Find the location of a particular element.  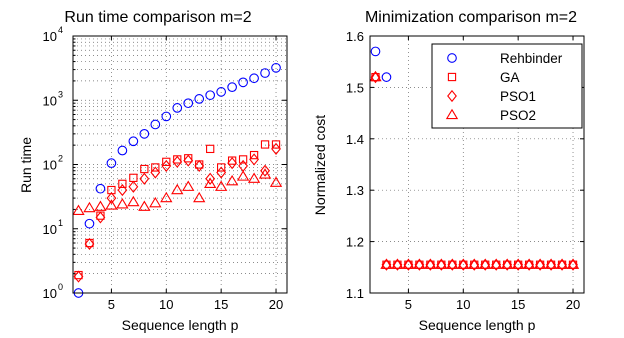

y-tick-exponent: 4 is located at coordinates (60, 30).